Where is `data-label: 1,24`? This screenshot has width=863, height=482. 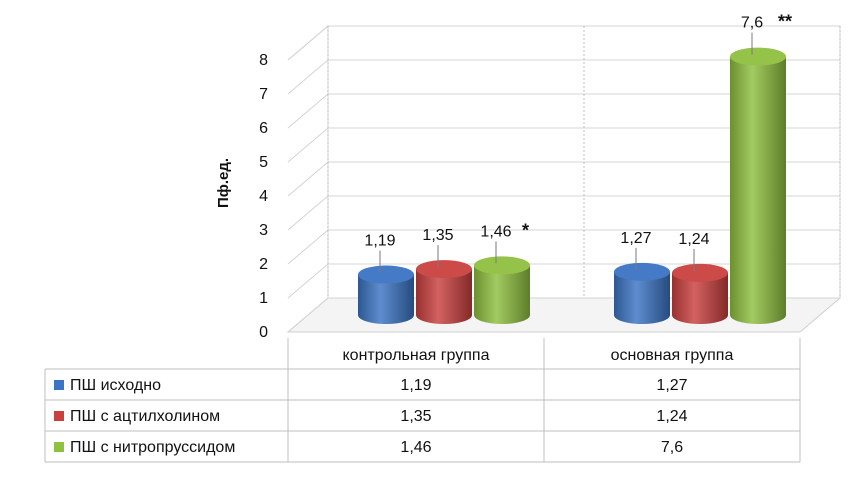
data-label: 1,24 is located at coordinates (693, 239).